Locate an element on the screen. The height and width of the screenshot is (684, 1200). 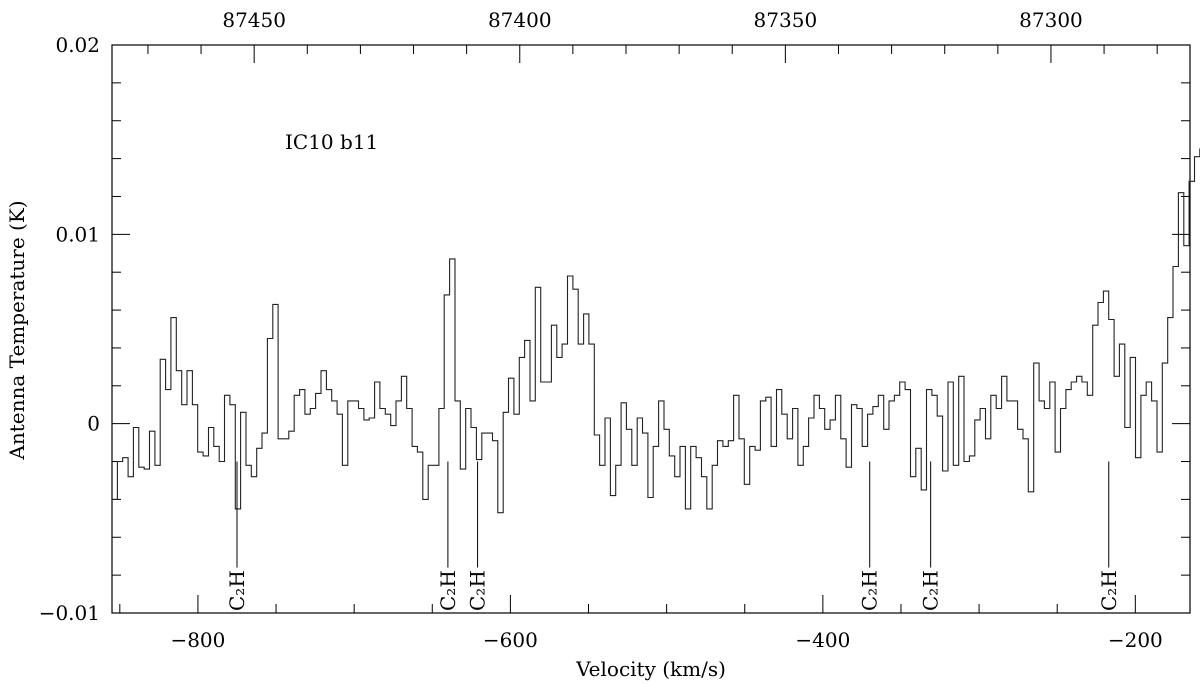
x-tick-label: −600 is located at coordinates (510, 640).